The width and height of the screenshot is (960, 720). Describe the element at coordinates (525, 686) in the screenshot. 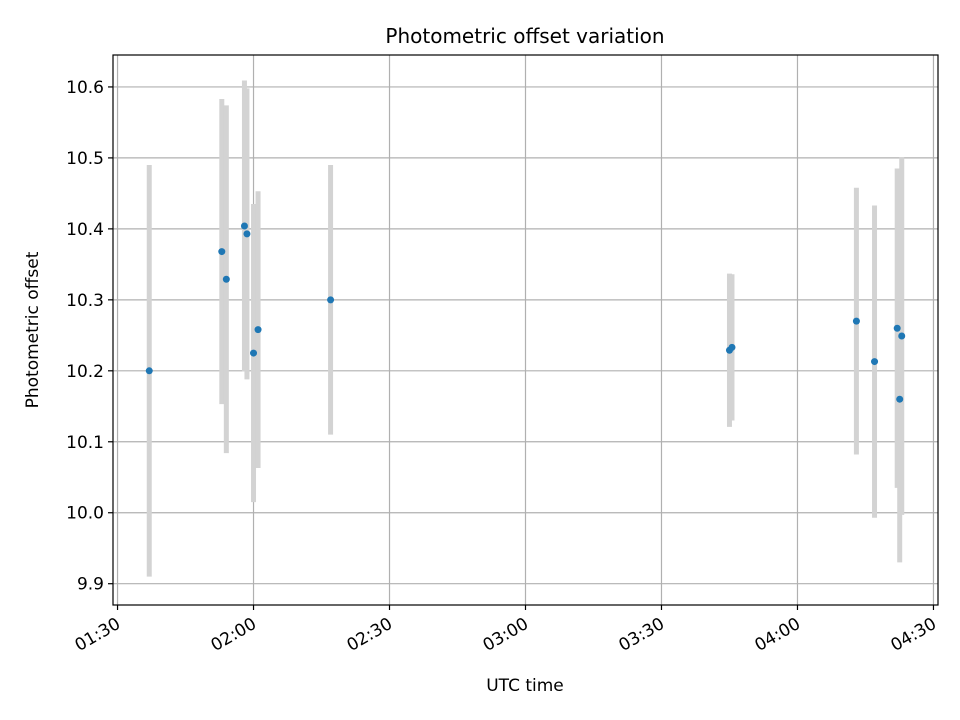

I see `x-axis-label: UTC time` at that location.